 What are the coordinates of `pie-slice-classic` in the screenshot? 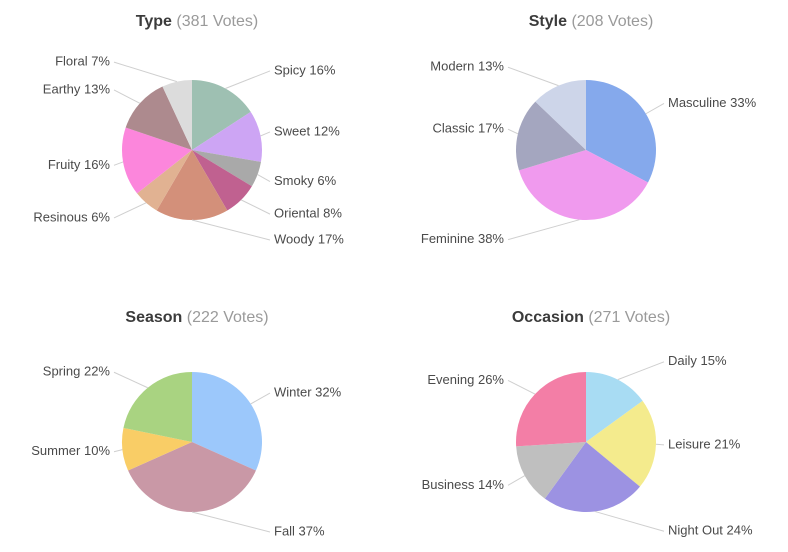 It's located at (550, 136).